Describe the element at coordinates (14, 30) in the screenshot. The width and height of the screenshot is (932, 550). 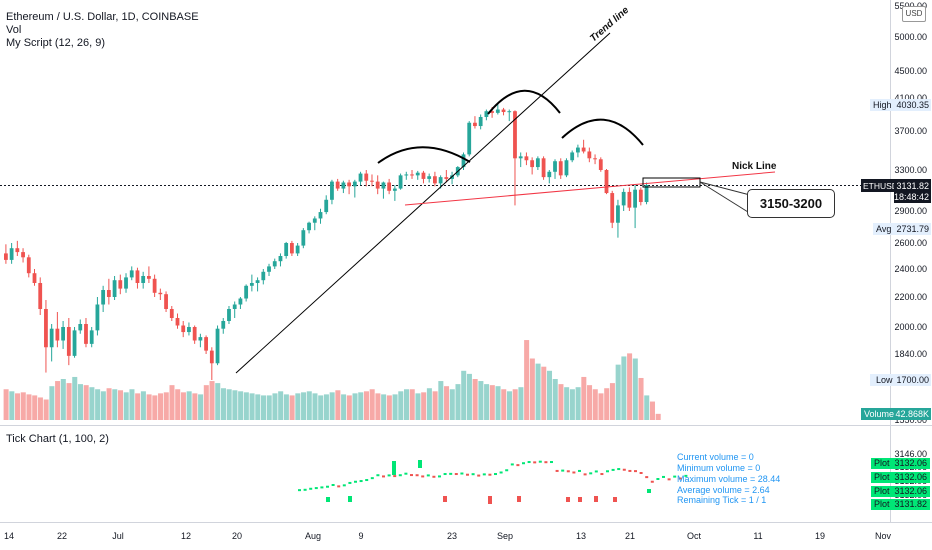
I see `vol-indicator-label: Vol` at that location.